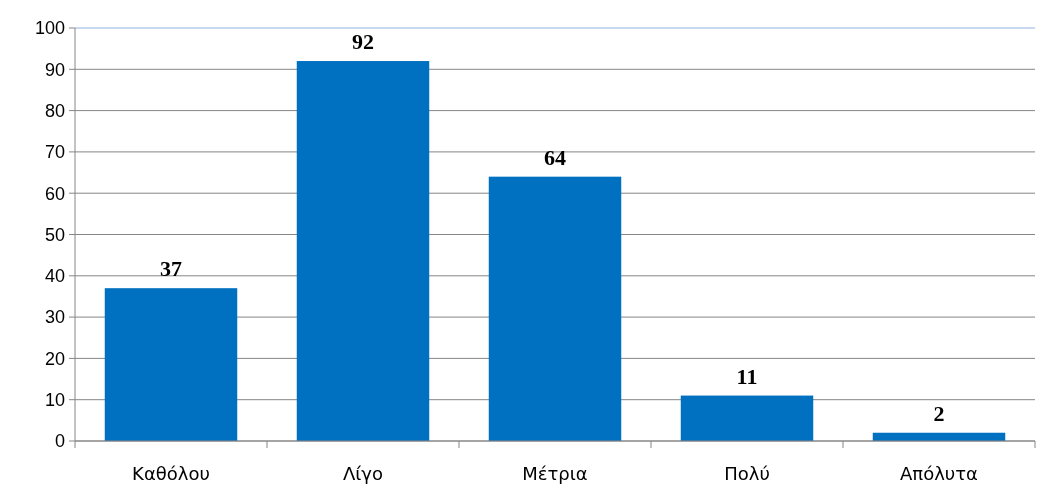 This screenshot has height=494, width=1054. What do you see at coordinates (59, 441) in the screenshot?
I see `y-tick-label: 0` at bounding box center [59, 441].